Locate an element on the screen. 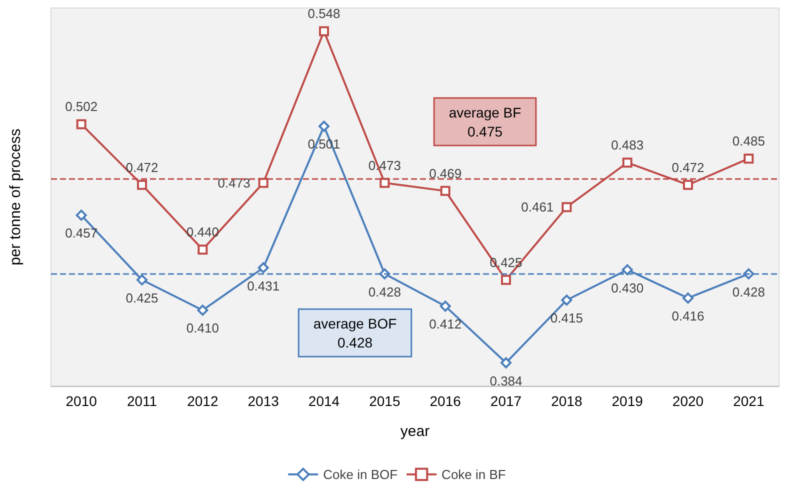 The image size is (793, 486). data-label: 0.431 is located at coordinates (263, 286).